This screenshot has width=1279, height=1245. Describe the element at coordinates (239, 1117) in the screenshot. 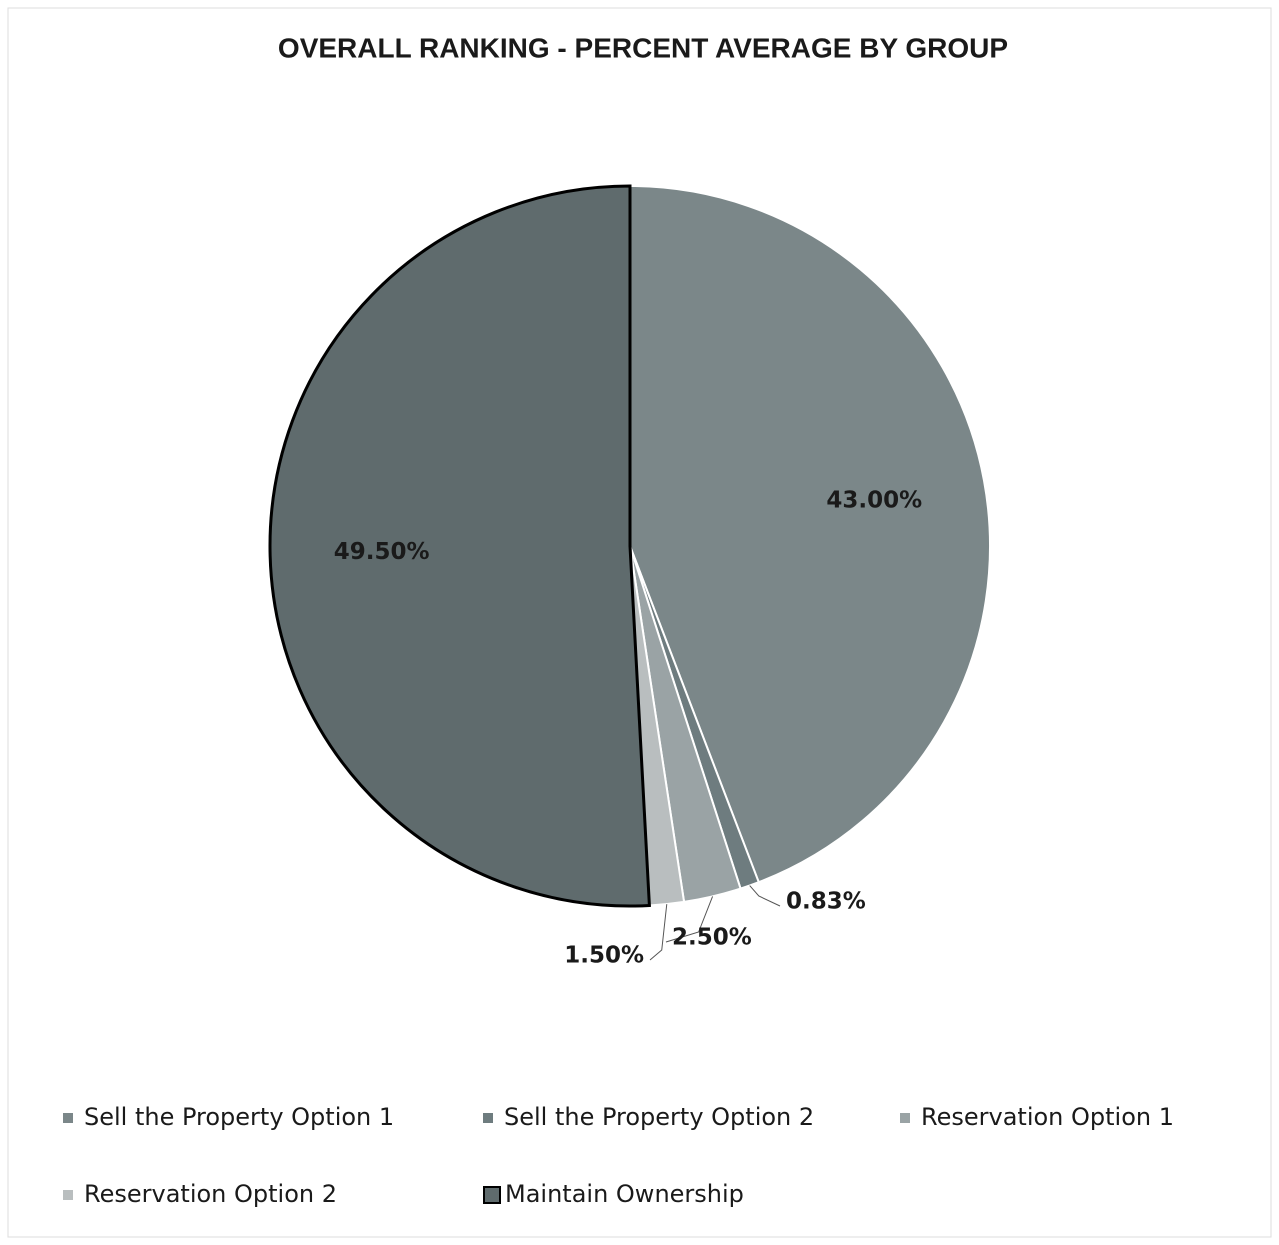

I see `legend-label: Sell the Property Option 1` at that location.